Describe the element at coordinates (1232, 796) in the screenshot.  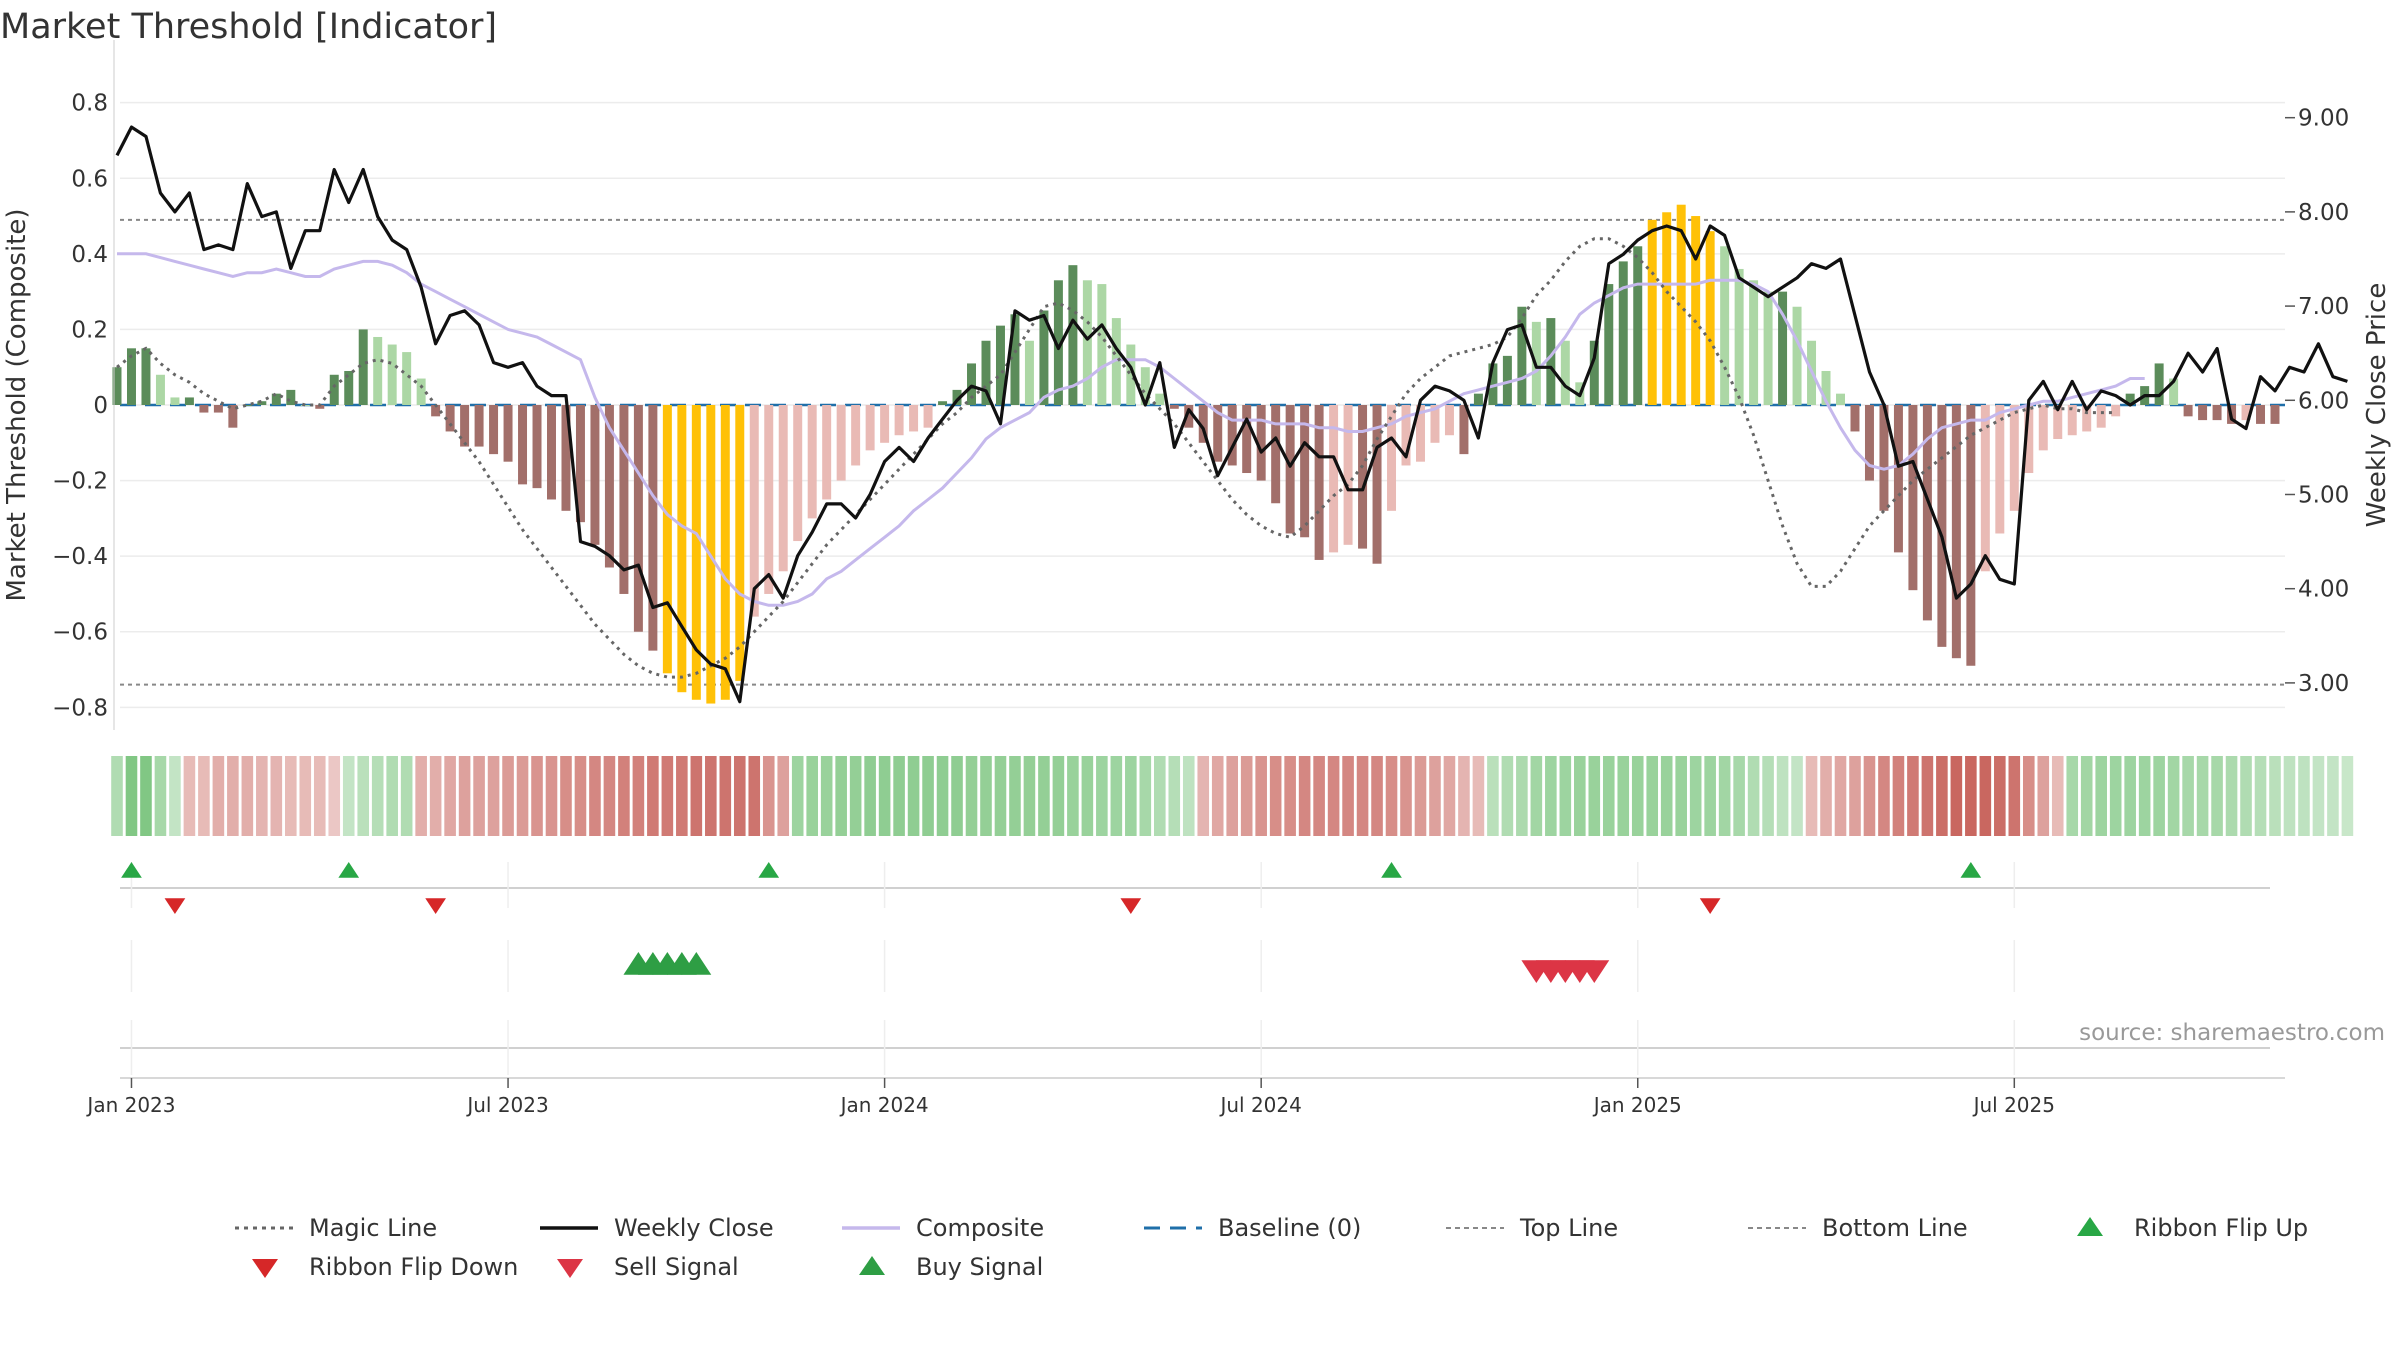
I see `ribbon-strip` at that location.